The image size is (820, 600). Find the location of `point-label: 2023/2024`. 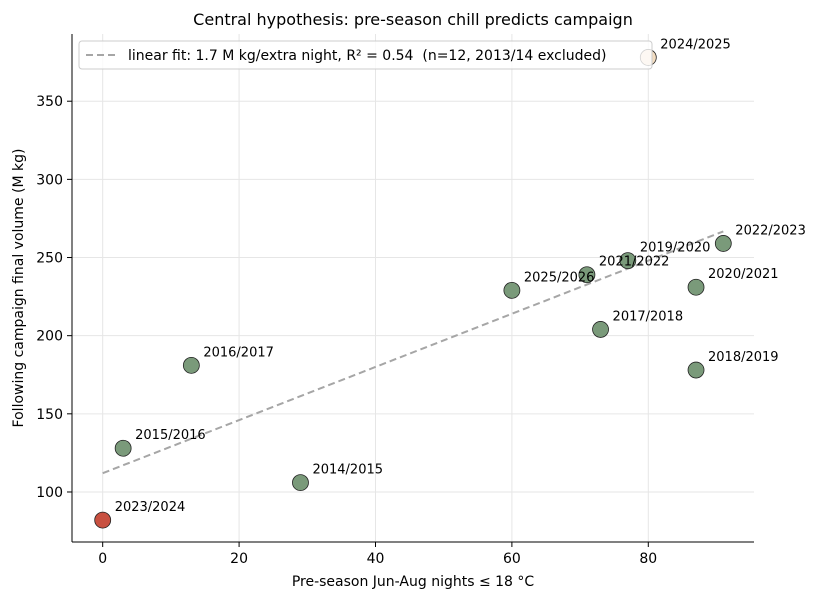

point-label: 2023/2024 is located at coordinates (150, 507).